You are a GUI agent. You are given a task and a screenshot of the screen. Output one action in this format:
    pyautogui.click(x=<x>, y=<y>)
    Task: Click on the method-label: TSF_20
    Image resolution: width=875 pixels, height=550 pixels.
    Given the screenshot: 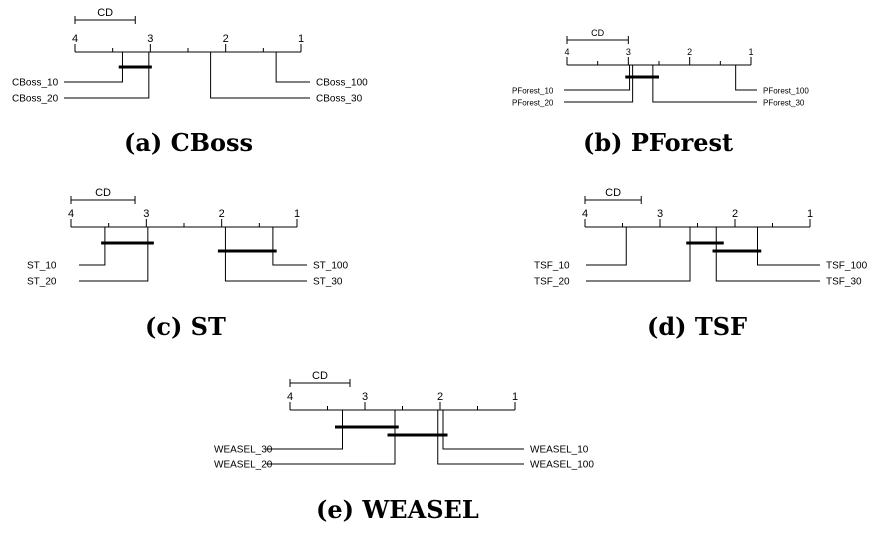 What is the action you would take?
    pyautogui.click(x=552, y=282)
    